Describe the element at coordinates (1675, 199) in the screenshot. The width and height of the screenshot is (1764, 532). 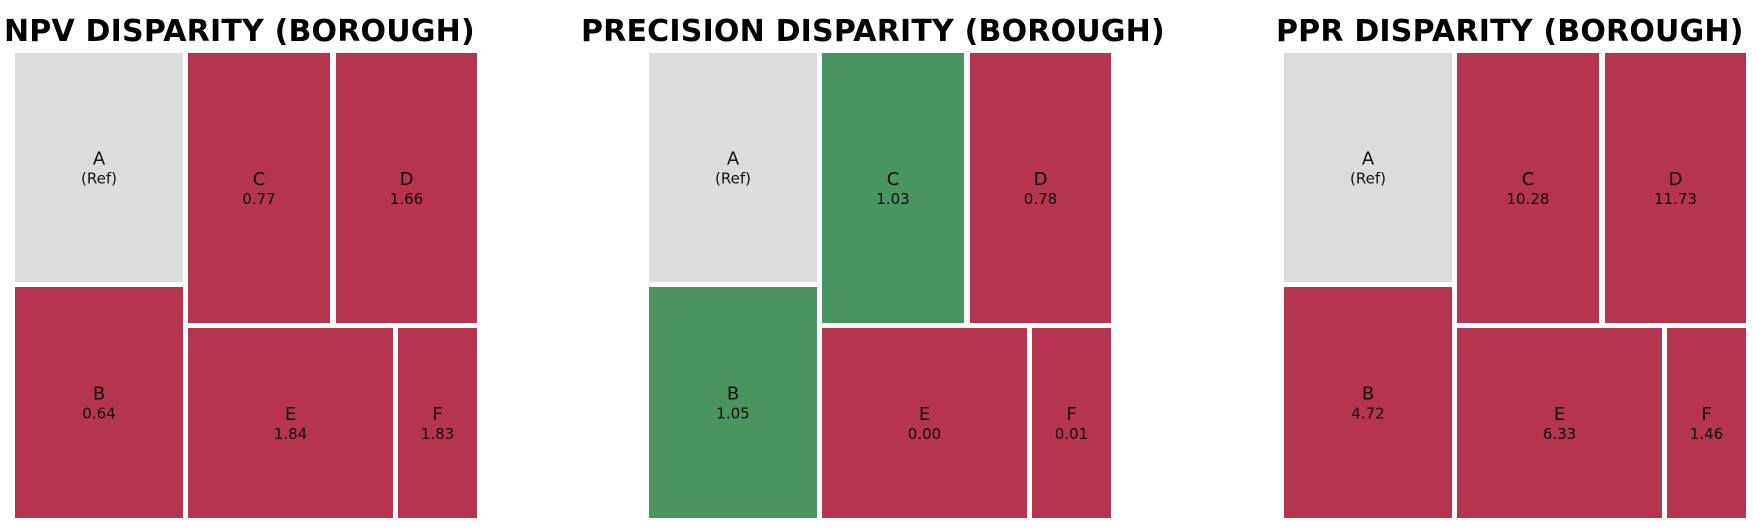
I see `tile-value: 11.73` at that location.